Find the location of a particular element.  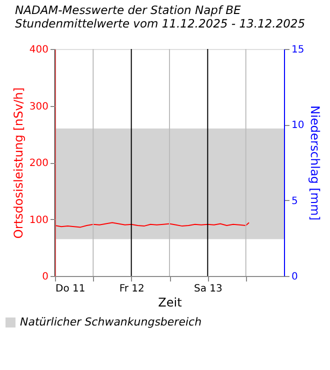

y2-tick-label: 10 is located at coordinates (298, 126).